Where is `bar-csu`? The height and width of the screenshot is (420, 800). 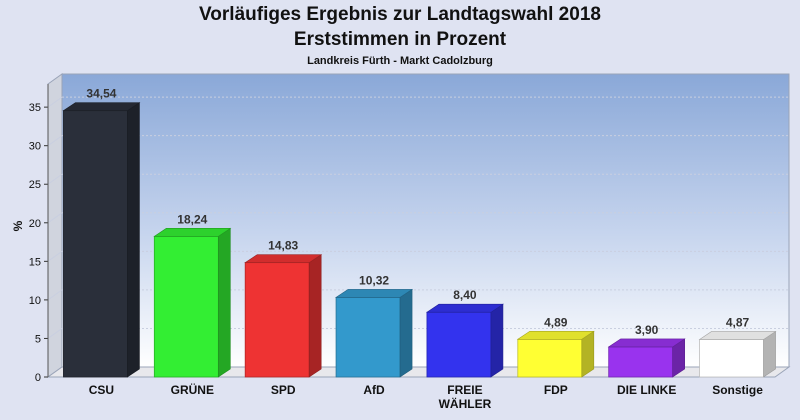
bar-csu is located at coordinates (101, 240).